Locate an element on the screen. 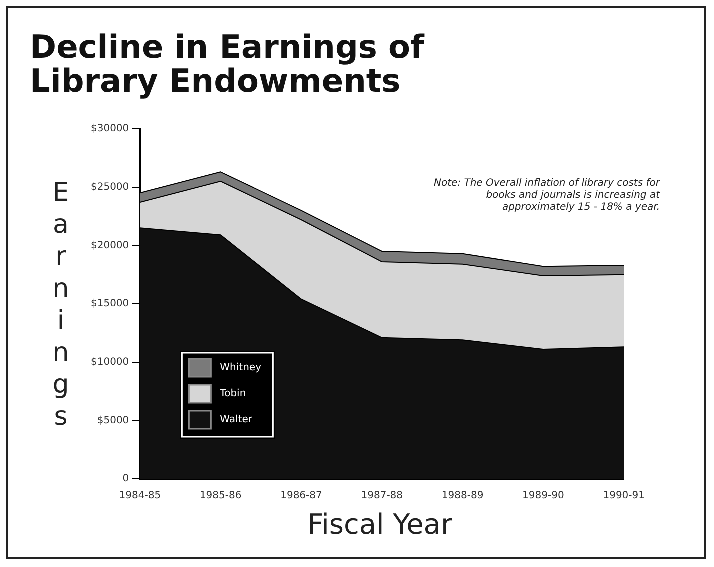 This screenshot has height=567, width=714. x-tick-label: 1989-90 is located at coordinates (543, 496).